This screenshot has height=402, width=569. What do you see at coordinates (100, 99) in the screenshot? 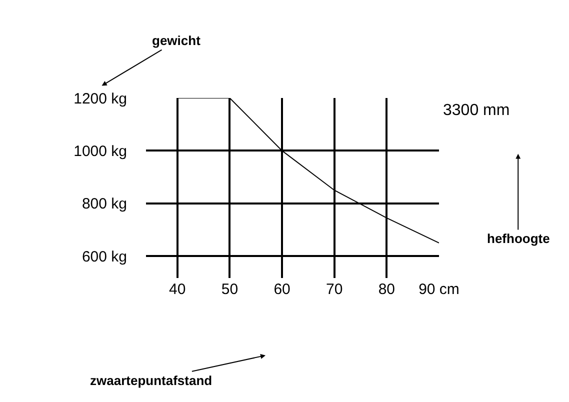
I see `y-tick-label: 1200 kg` at bounding box center [100, 99].